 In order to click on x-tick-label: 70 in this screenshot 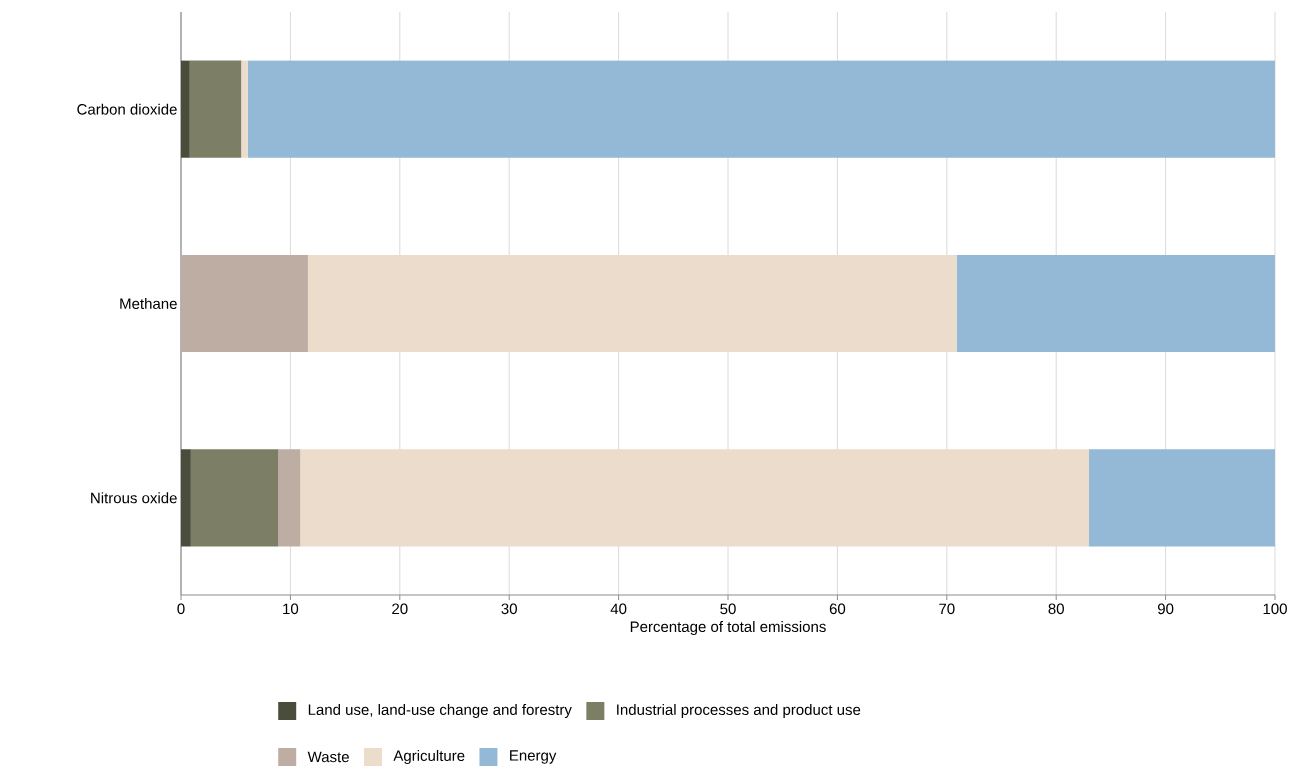, I will do `click(947, 609)`.